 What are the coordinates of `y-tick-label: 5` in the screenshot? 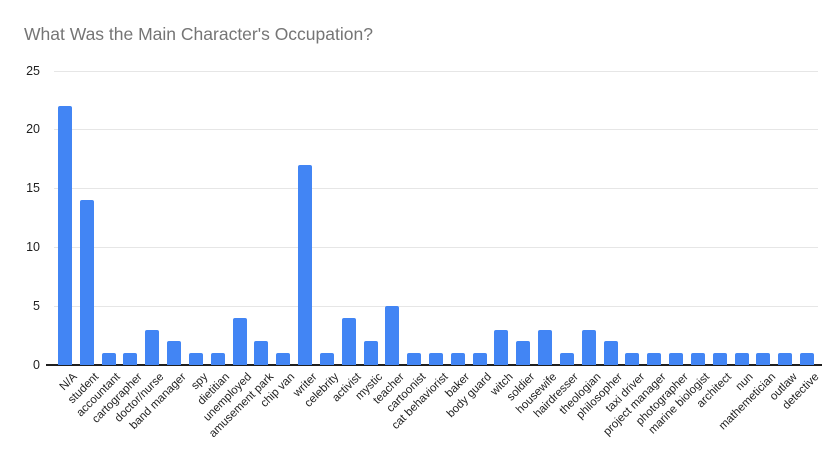 It's located at (36, 305).